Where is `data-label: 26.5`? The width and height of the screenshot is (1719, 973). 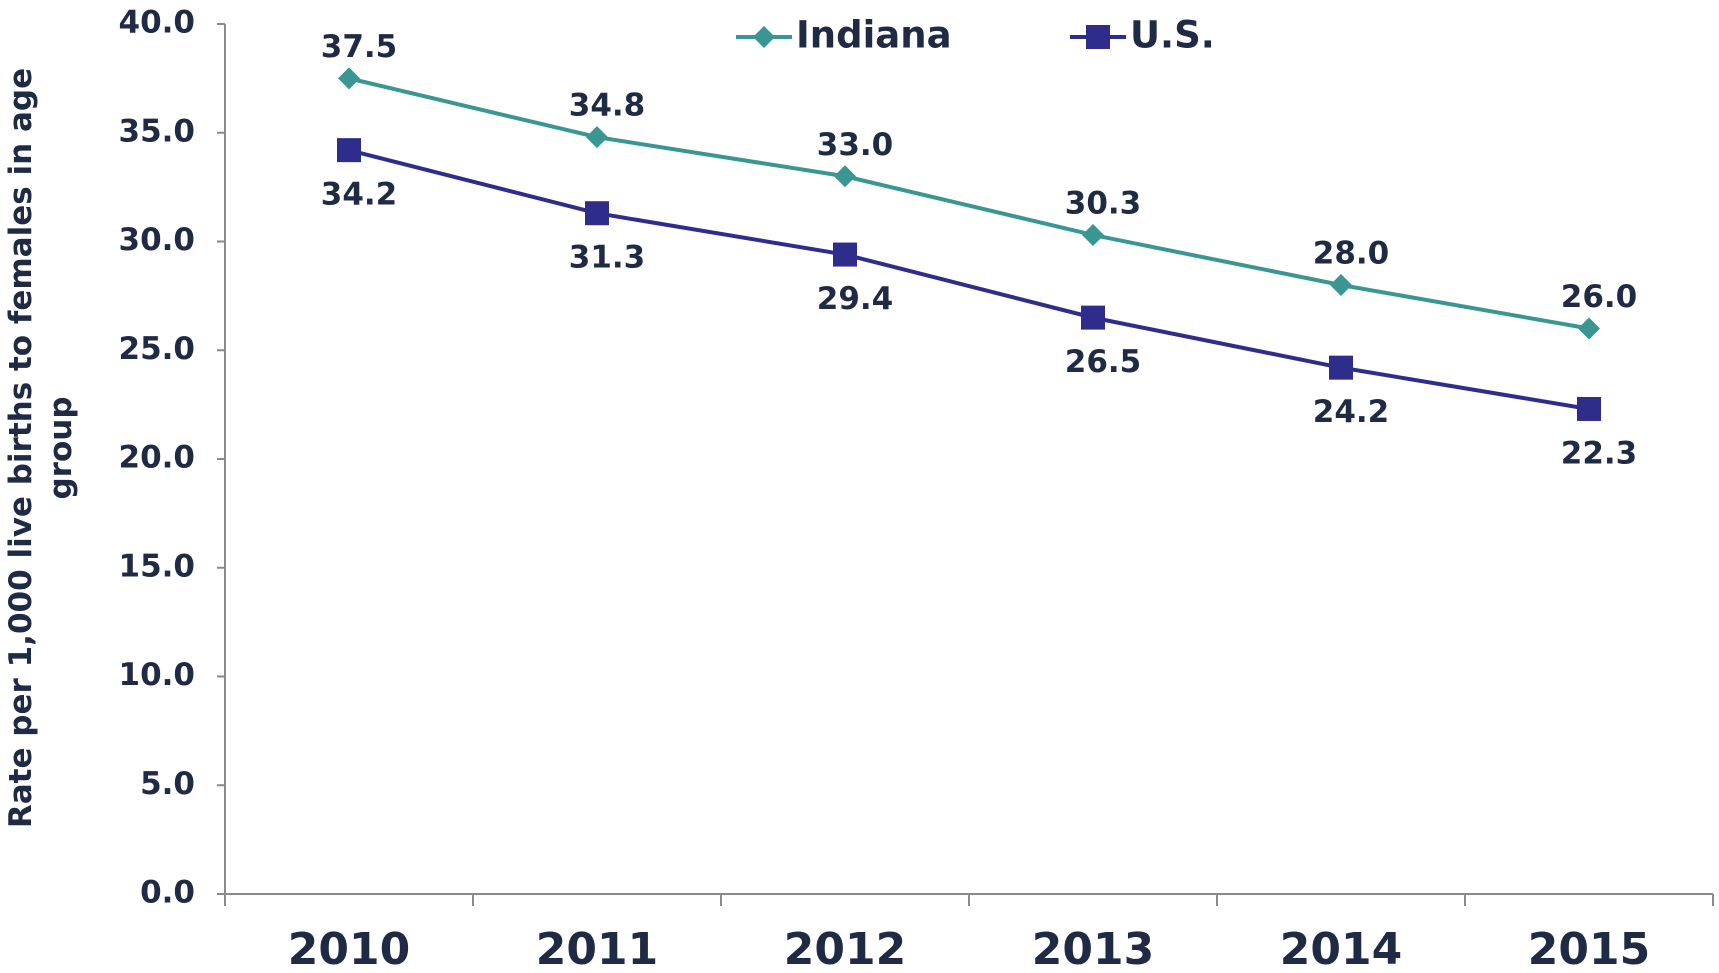
data-label: 26.5 is located at coordinates (1103, 362).